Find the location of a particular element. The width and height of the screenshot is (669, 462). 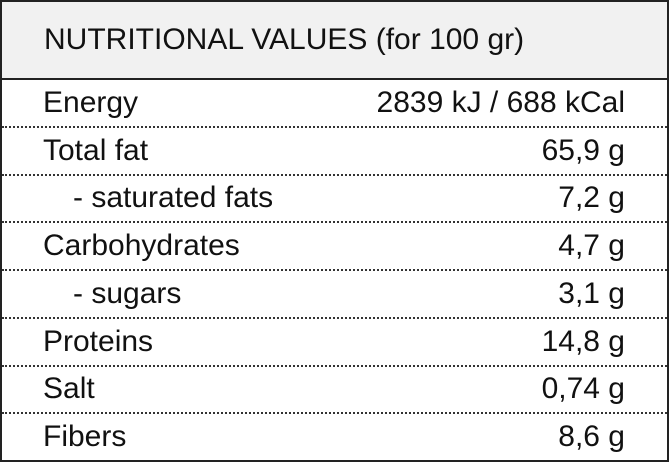

row-value: 2839 kJ / 688 kCal is located at coordinates (500, 102).